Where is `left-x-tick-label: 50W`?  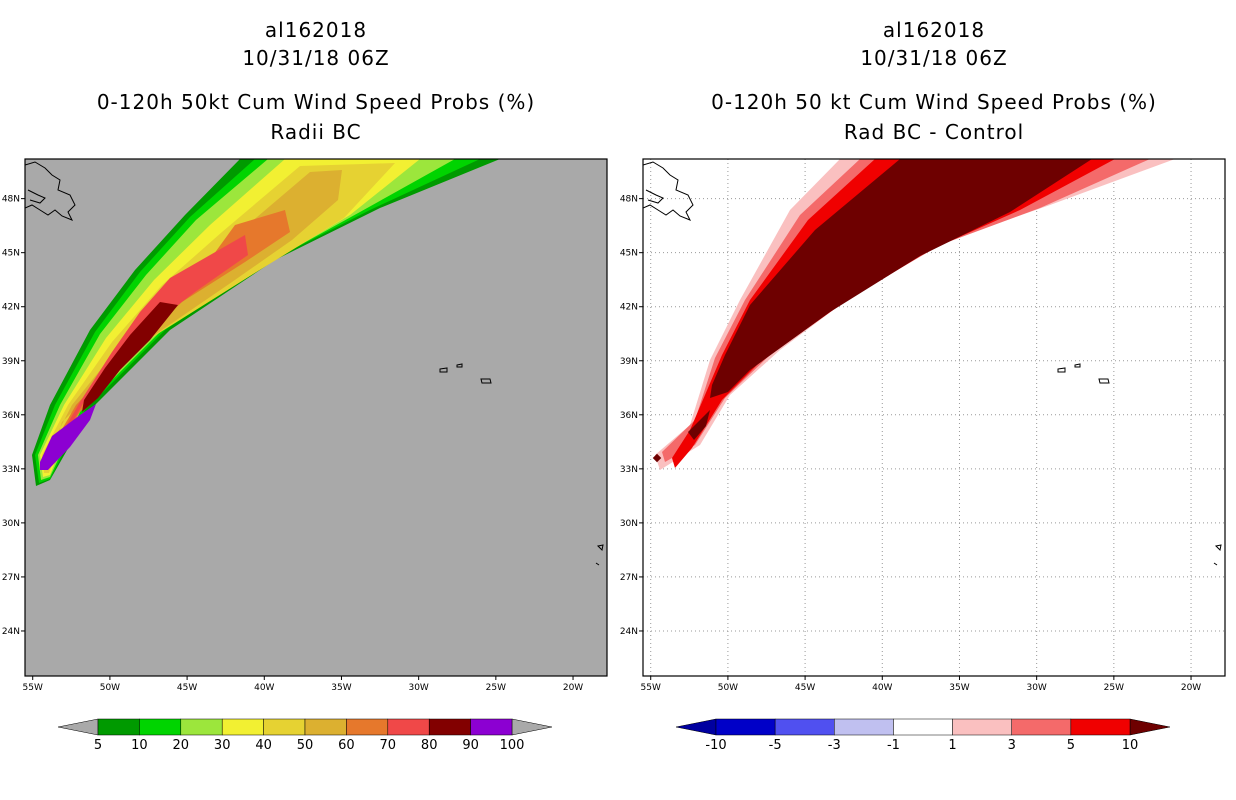 left-x-tick-label: 50W is located at coordinates (110, 688).